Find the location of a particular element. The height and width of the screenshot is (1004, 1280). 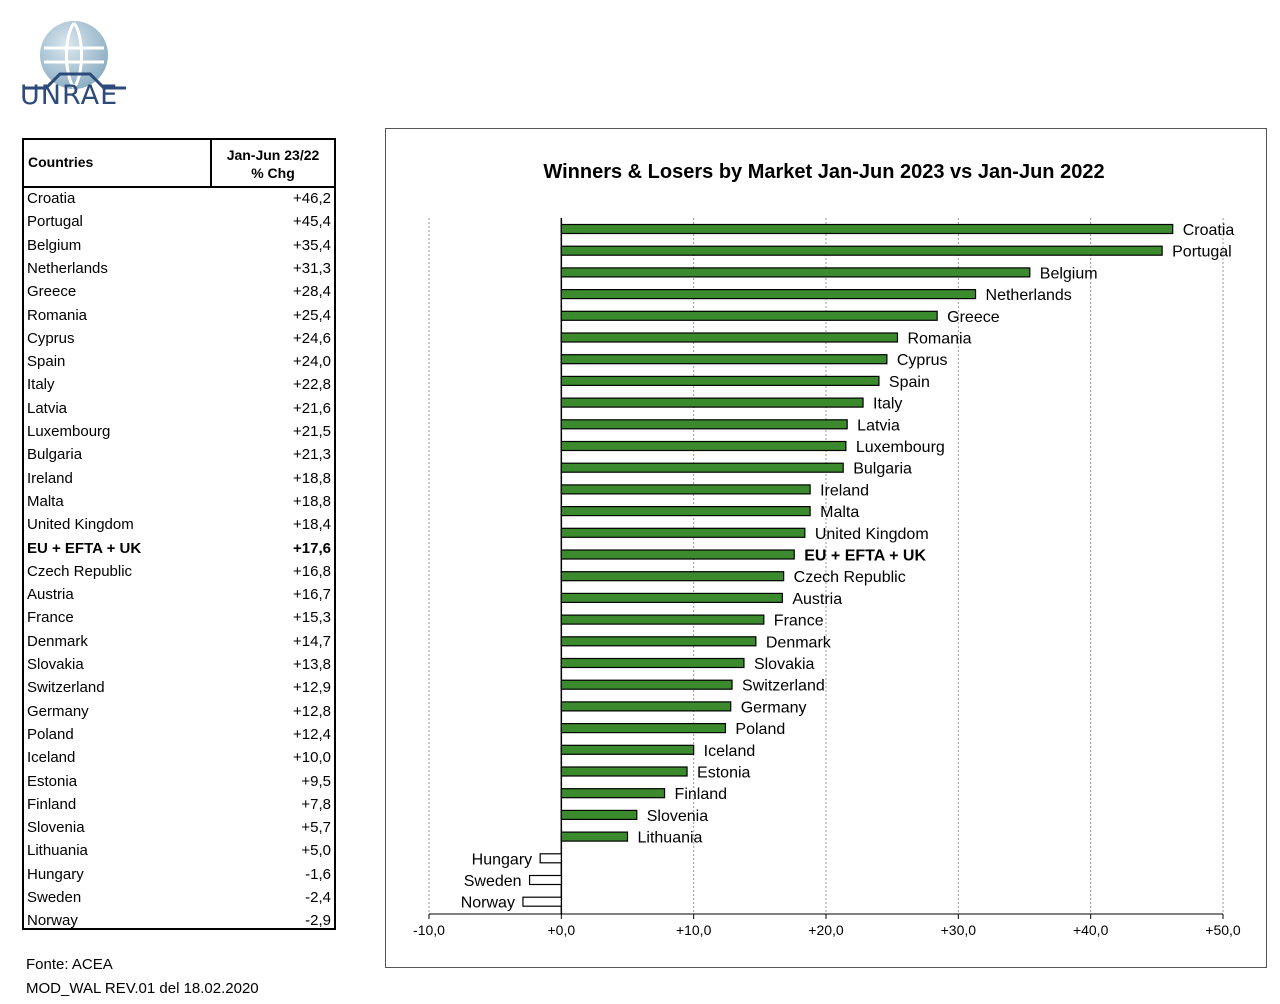

country-name: Hungary is located at coordinates (55, 874).